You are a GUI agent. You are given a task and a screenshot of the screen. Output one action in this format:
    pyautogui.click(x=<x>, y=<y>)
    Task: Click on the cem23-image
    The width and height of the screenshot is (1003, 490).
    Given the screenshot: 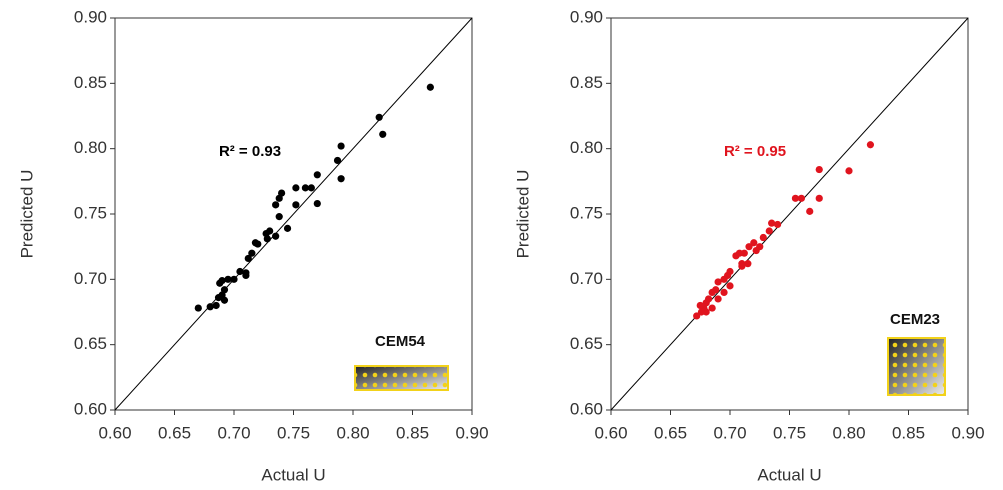 What is the action you would take?
    pyautogui.click(x=916, y=366)
    